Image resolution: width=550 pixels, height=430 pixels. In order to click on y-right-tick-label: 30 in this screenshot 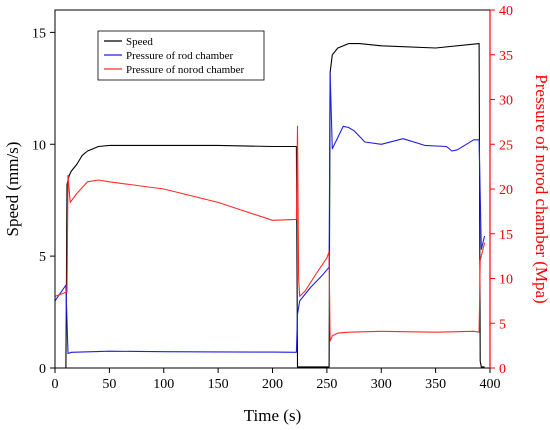, I will do `click(506, 101)`.